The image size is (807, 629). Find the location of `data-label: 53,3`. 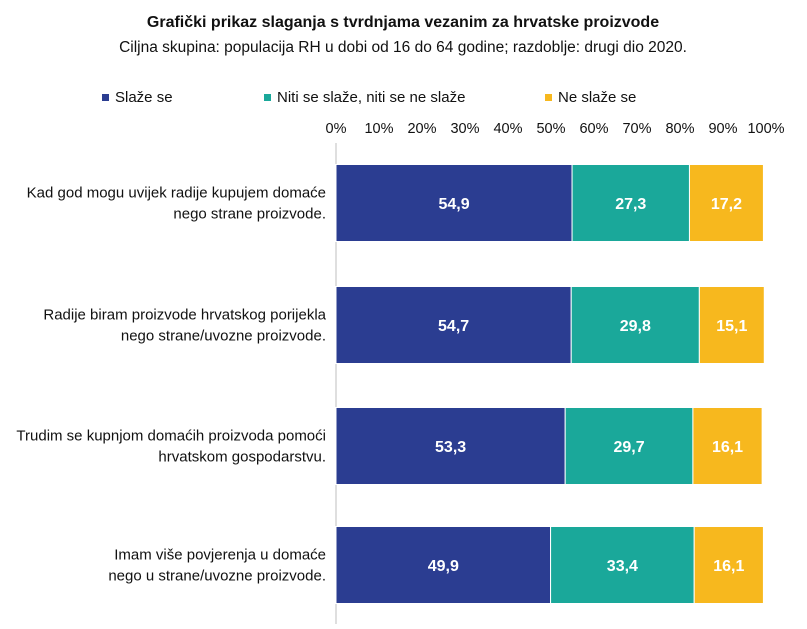

data-label: 53,3 is located at coordinates (450, 447).